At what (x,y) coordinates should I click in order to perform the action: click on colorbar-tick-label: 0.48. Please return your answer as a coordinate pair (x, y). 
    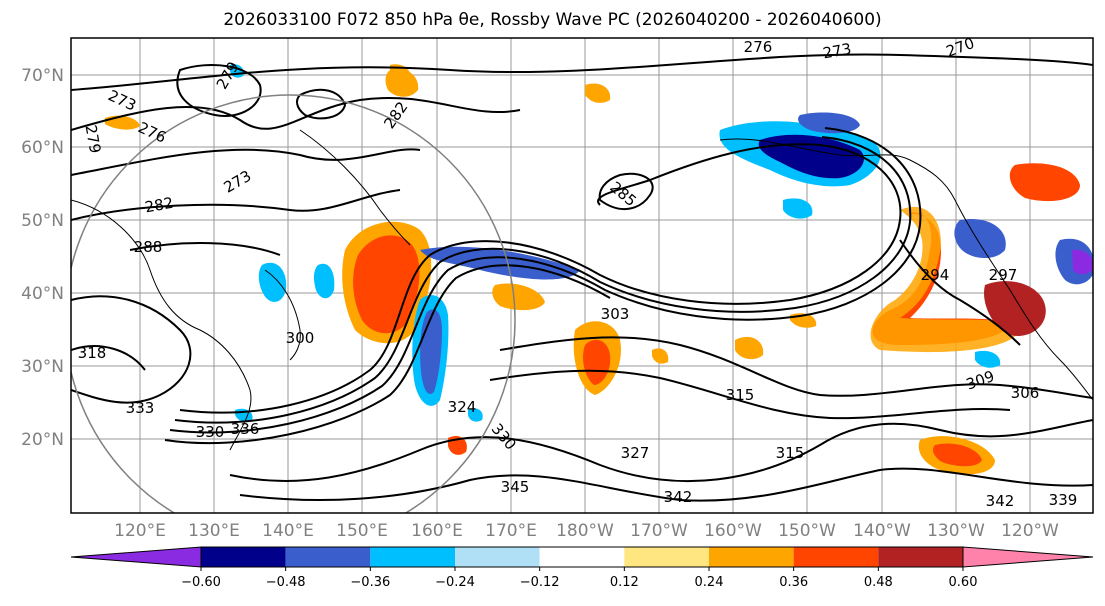
    Looking at the image, I should click on (878, 582).